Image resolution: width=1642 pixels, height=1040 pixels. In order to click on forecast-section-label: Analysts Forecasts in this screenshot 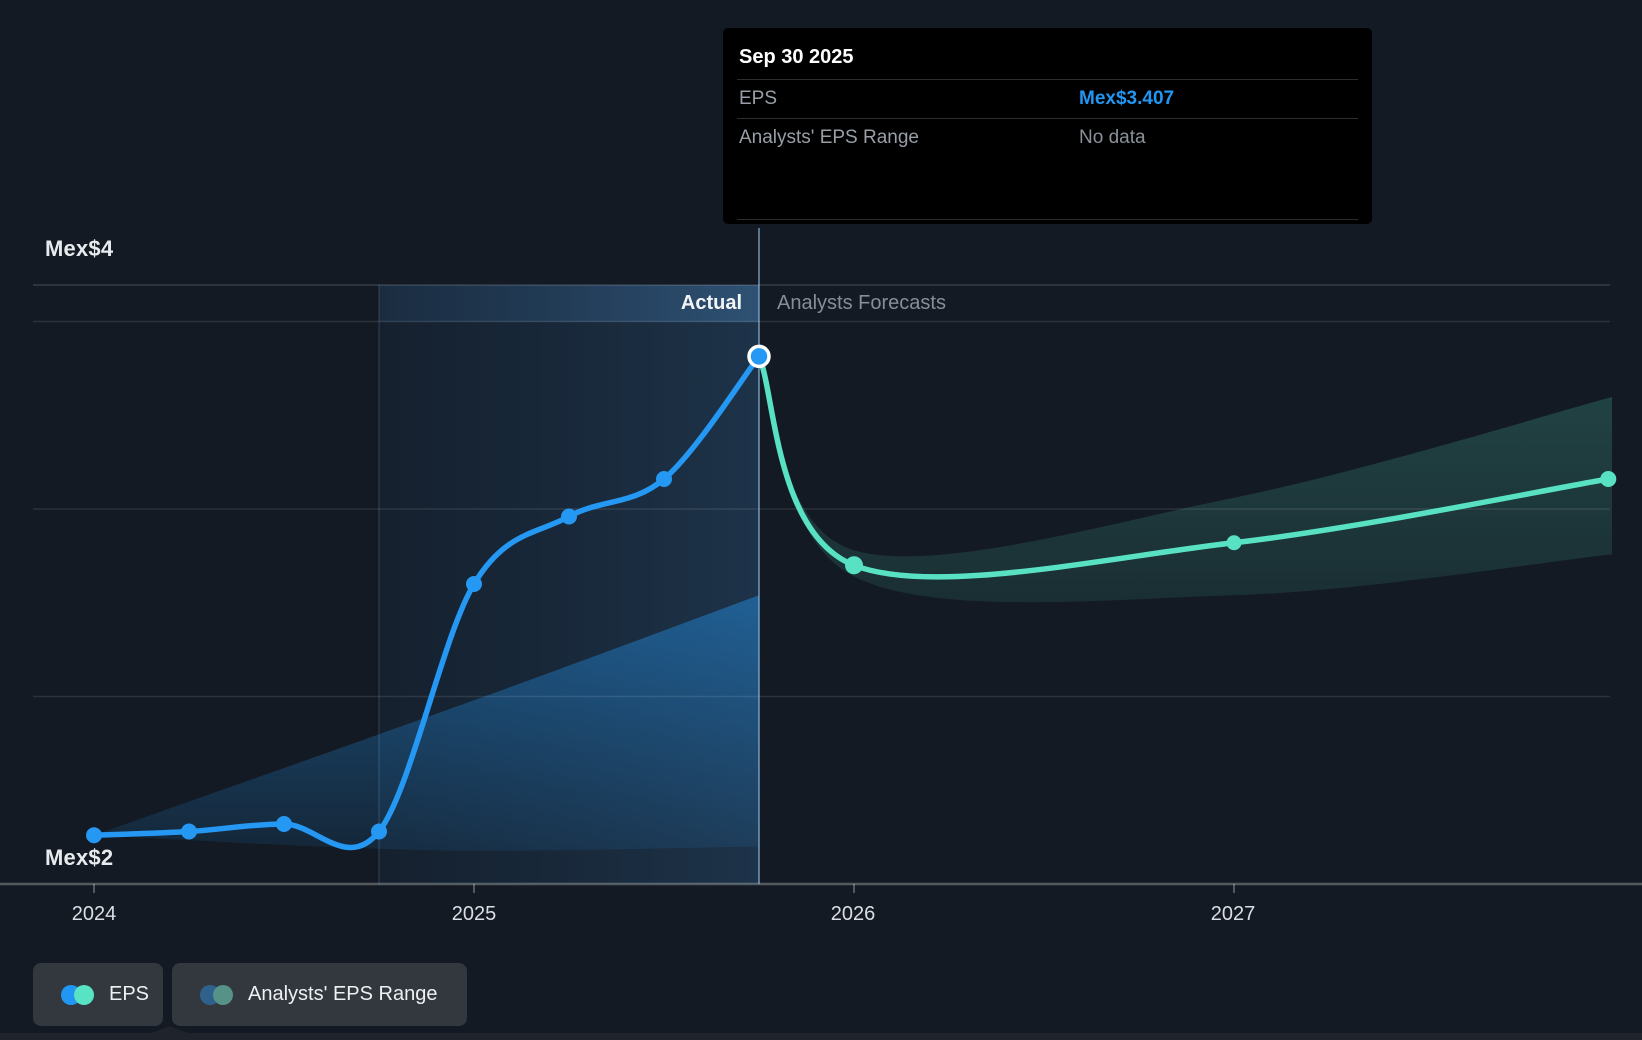, I will do `click(861, 303)`.